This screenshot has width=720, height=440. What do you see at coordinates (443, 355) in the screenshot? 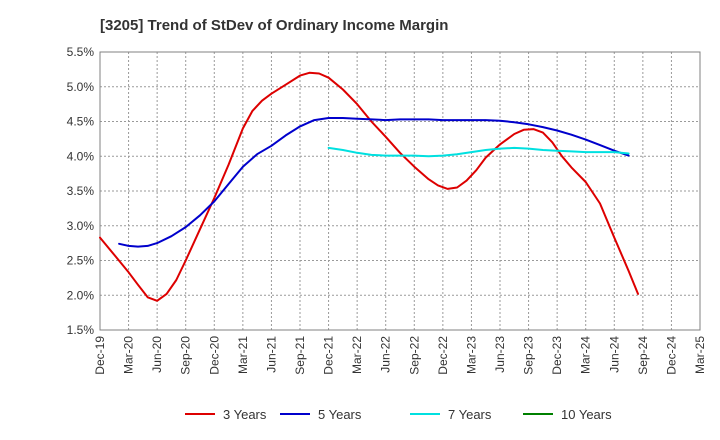
I see `x-tick-label: Dec-22` at bounding box center [443, 355].